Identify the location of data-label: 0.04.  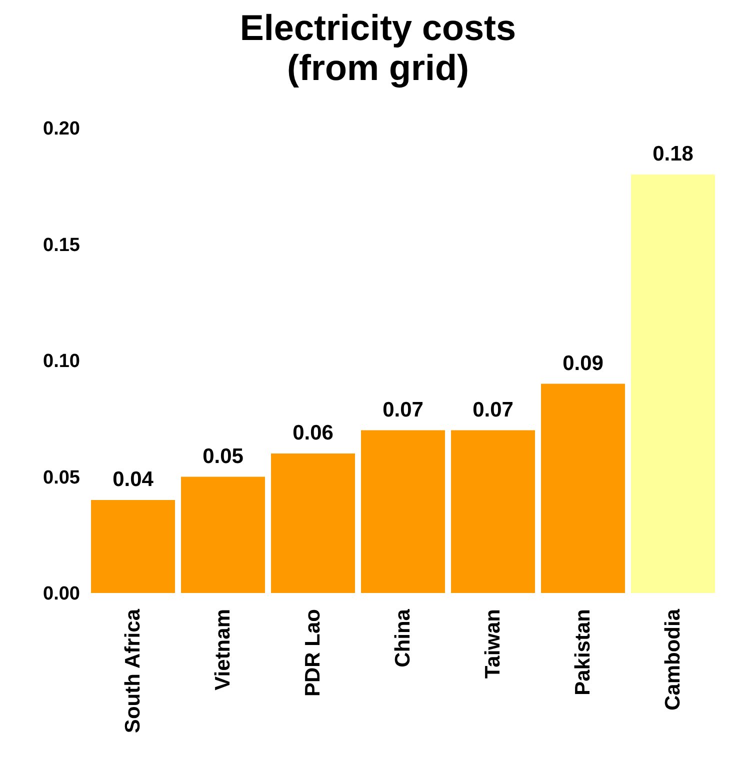
(133, 479).